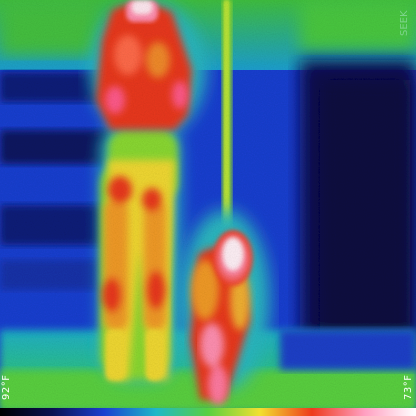  What do you see at coordinates (6, 387) in the screenshot?
I see `scale-max-label: 92°F` at bounding box center [6, 387].